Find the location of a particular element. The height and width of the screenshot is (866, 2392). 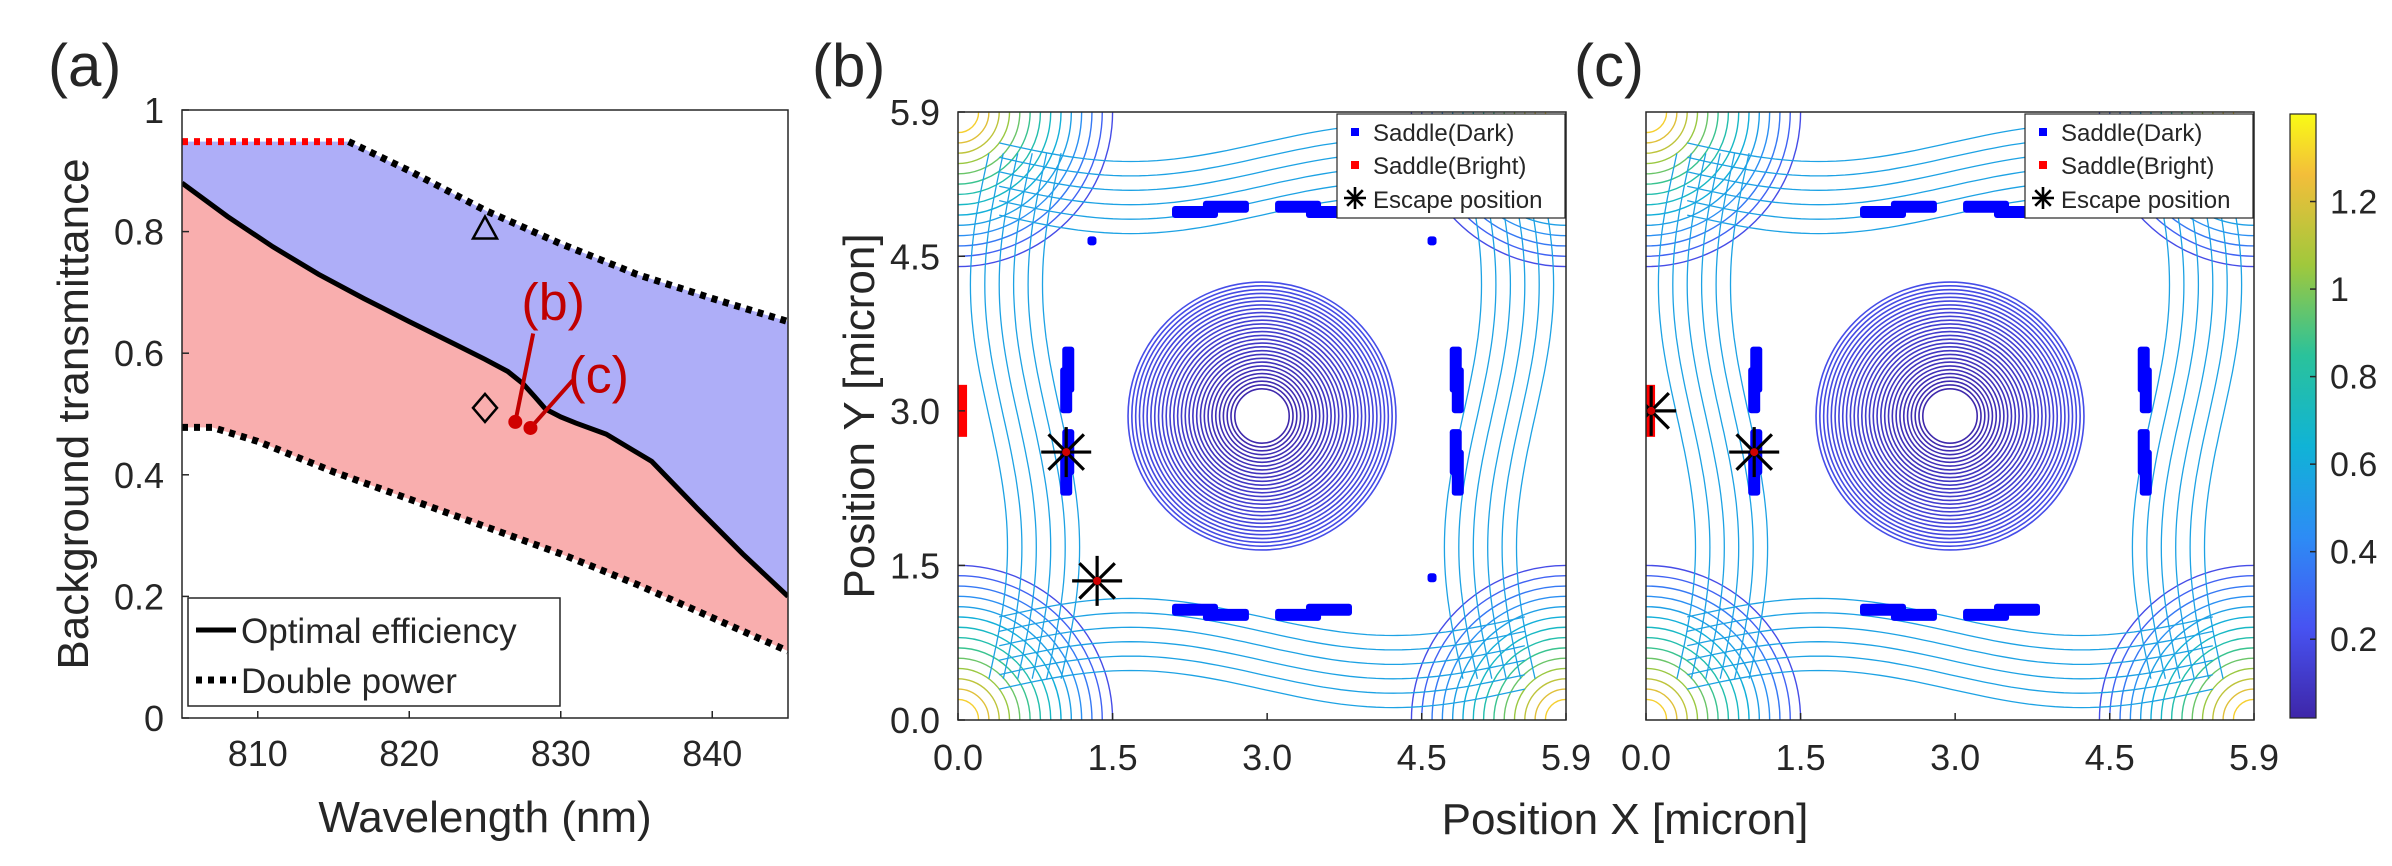

colorbar: 0.2 0.4 0.6 0.8 1 1.2 is located at coordinates (2333, 416).